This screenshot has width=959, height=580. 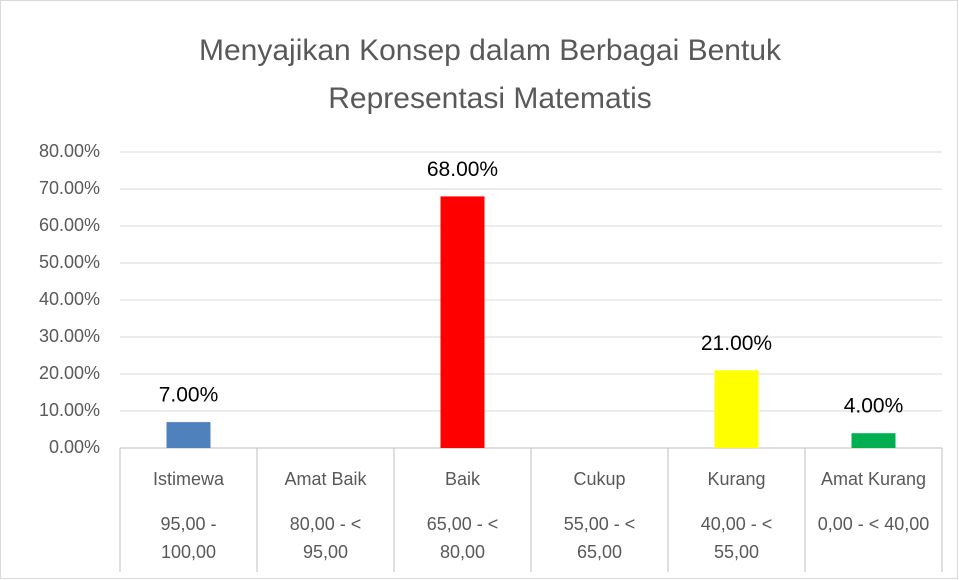 What do you see at coordinates (873, 479) in the screenshot?
I see `x-tick-label: Amat Kurang` at bounding box center [873, 479].